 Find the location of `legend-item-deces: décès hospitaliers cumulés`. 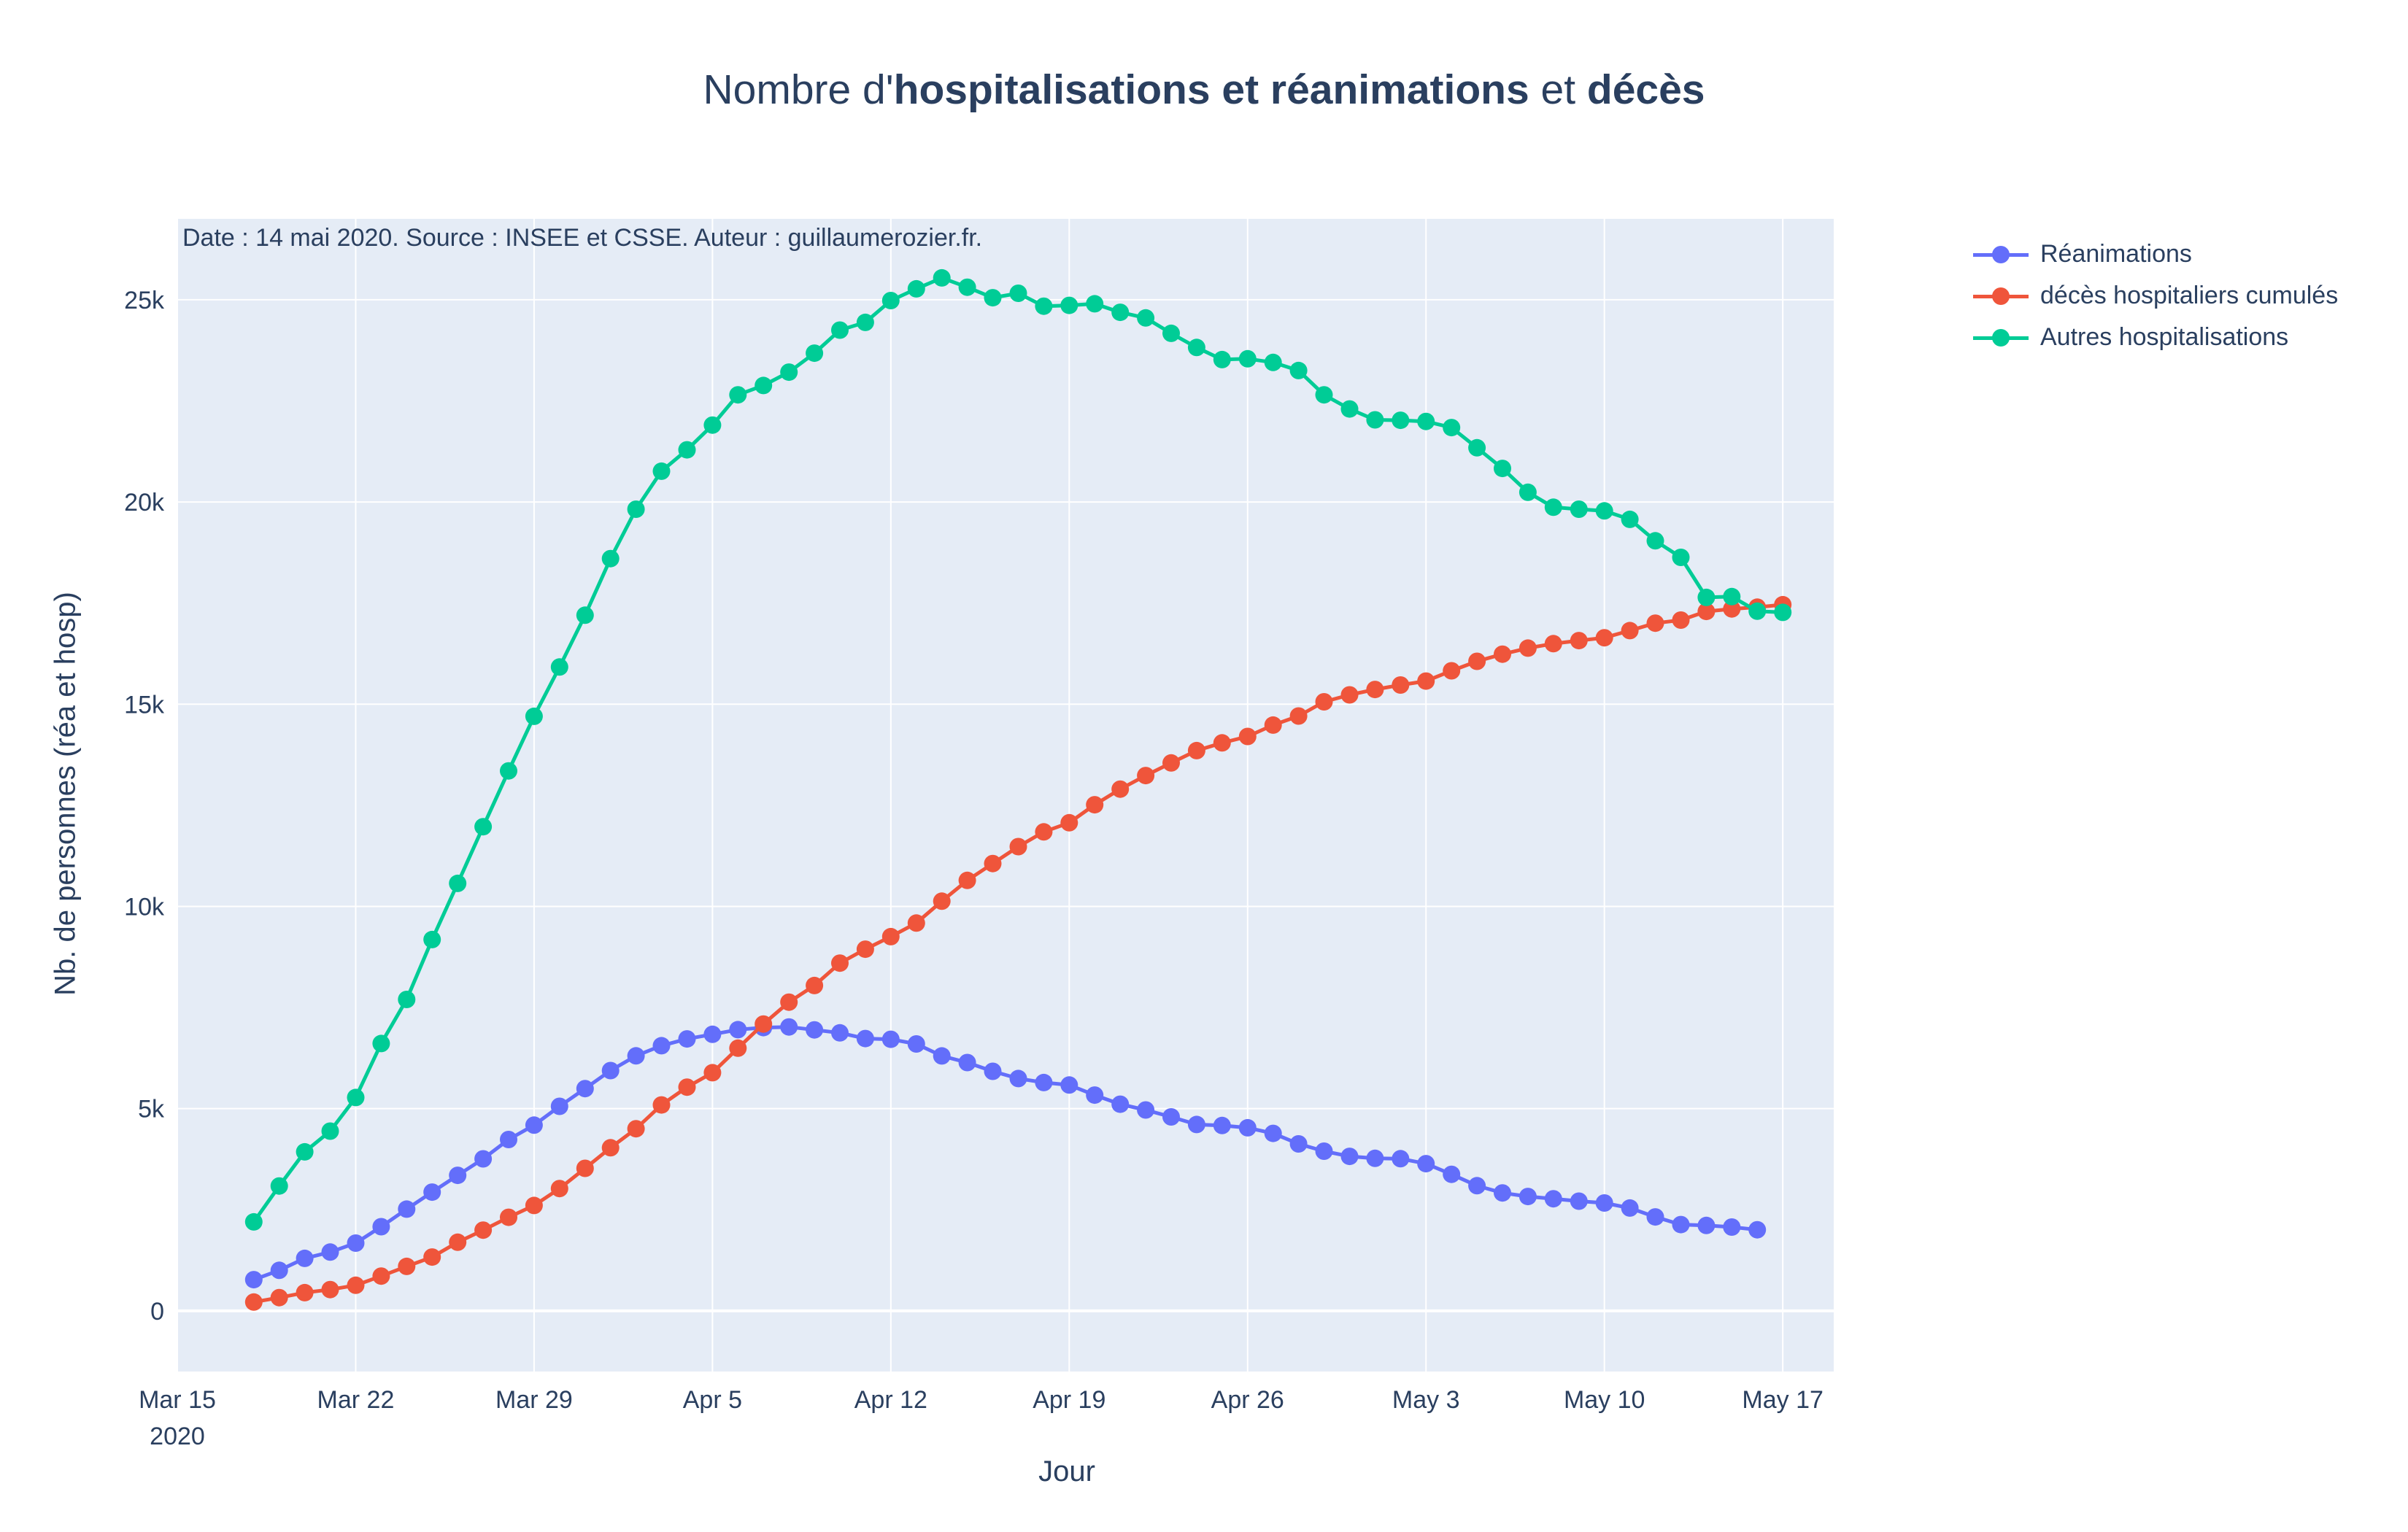

legend-item-deces: décès hospitaliers cumulés is located at coordinates (2154, 296).